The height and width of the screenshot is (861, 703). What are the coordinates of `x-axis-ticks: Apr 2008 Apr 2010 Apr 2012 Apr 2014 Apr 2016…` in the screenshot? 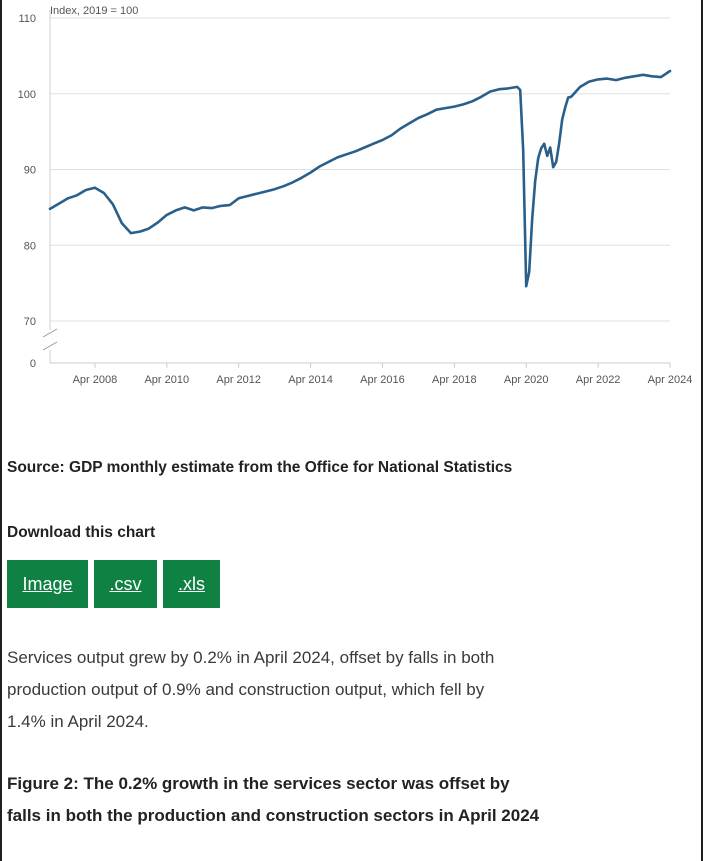 It's located at (383, 374).